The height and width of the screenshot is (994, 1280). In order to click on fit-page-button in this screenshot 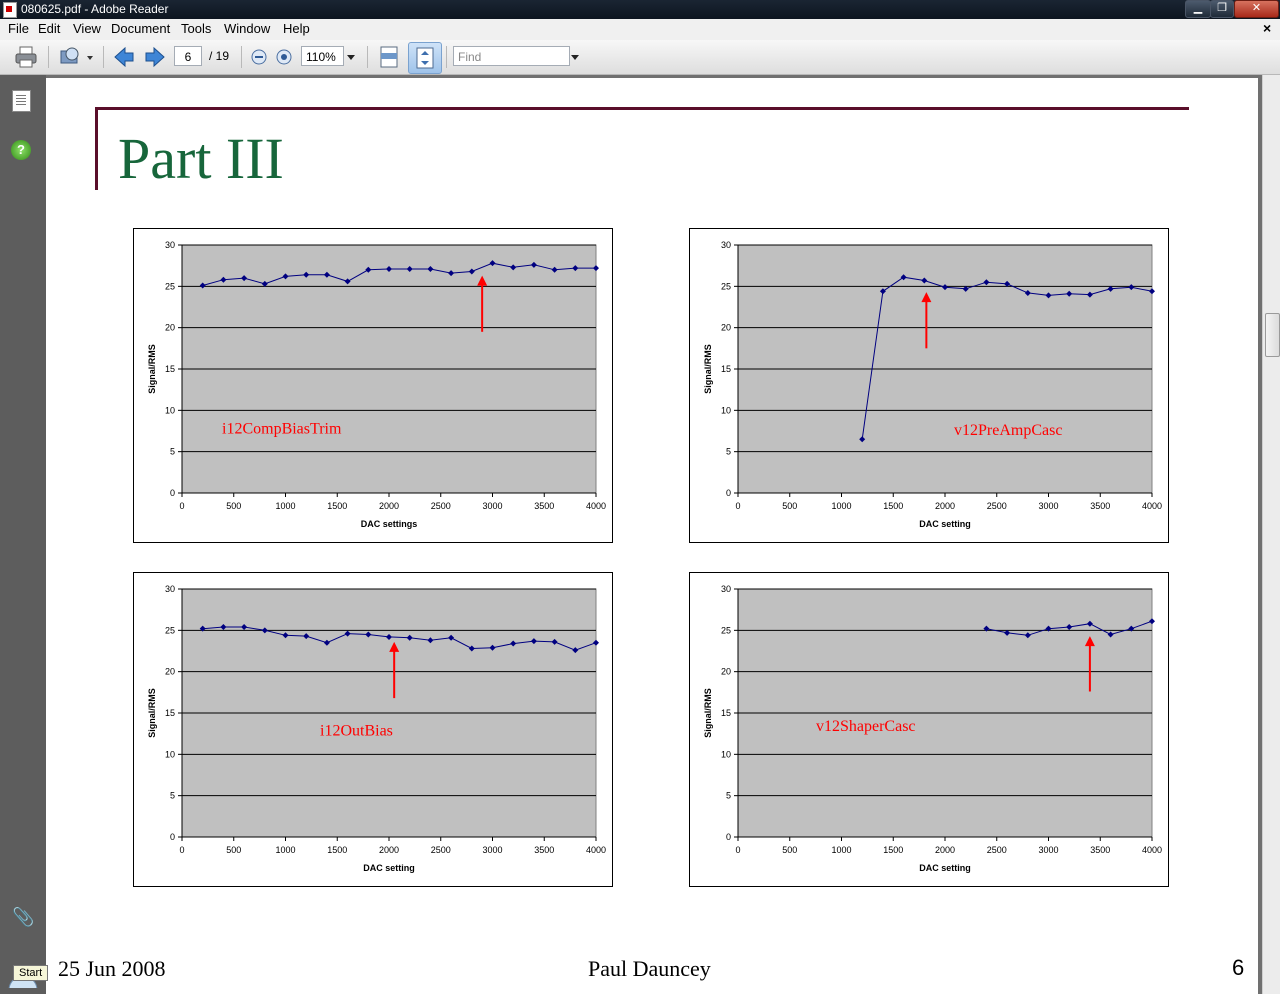, I will do `click(425, 58)`.